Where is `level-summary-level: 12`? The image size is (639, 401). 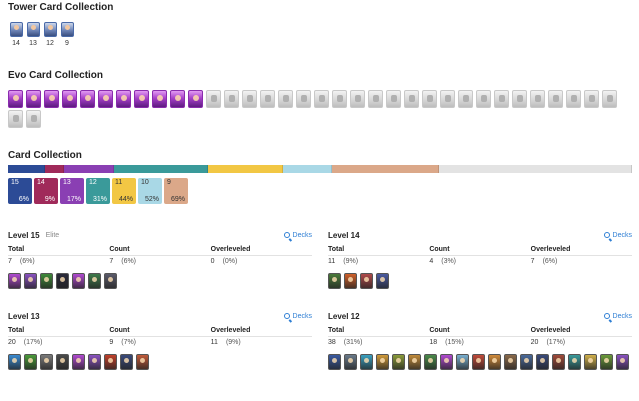
level-summary-level: 12 is located at coordinates (93, 182).